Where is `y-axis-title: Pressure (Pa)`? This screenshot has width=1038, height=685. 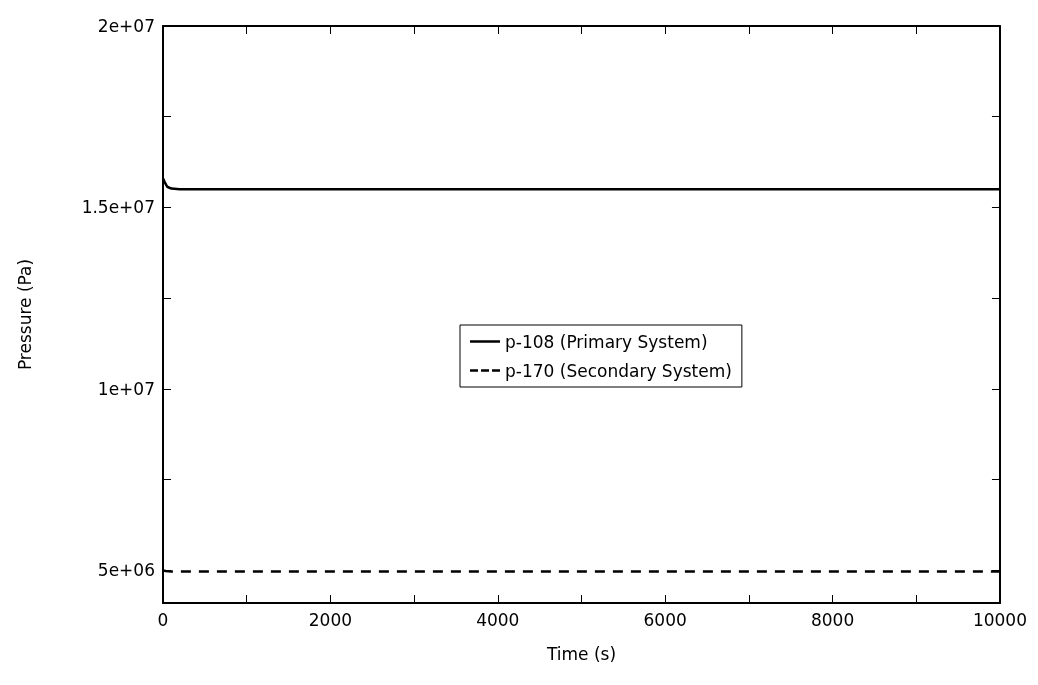 y-axis-title: Pressure (Pa) is located at coordinates (24, 314).